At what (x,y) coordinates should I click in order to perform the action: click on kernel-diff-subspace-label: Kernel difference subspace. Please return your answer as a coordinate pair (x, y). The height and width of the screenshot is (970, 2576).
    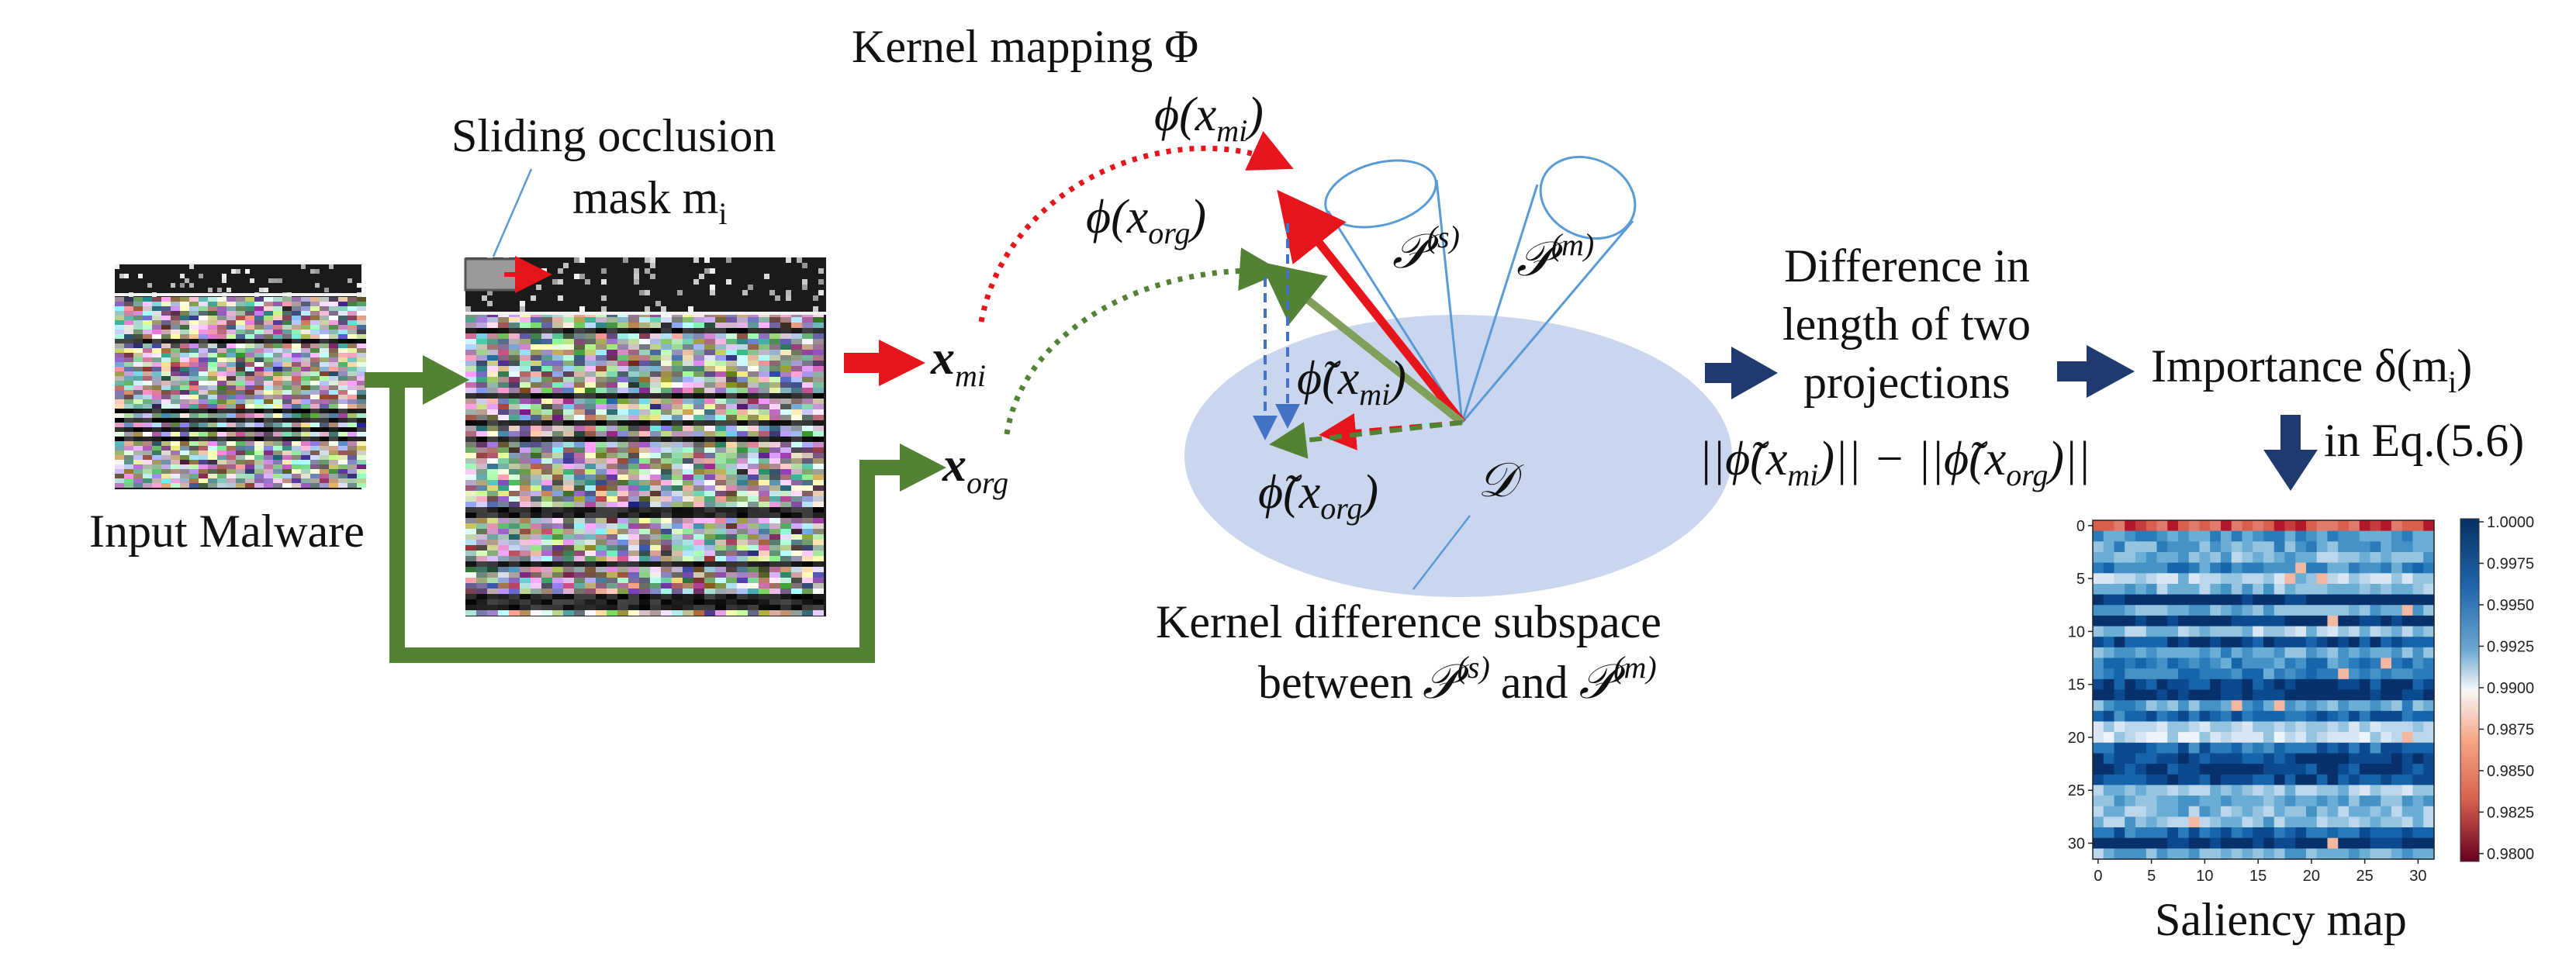
    Looking at the image, I should click on (1408, 622).